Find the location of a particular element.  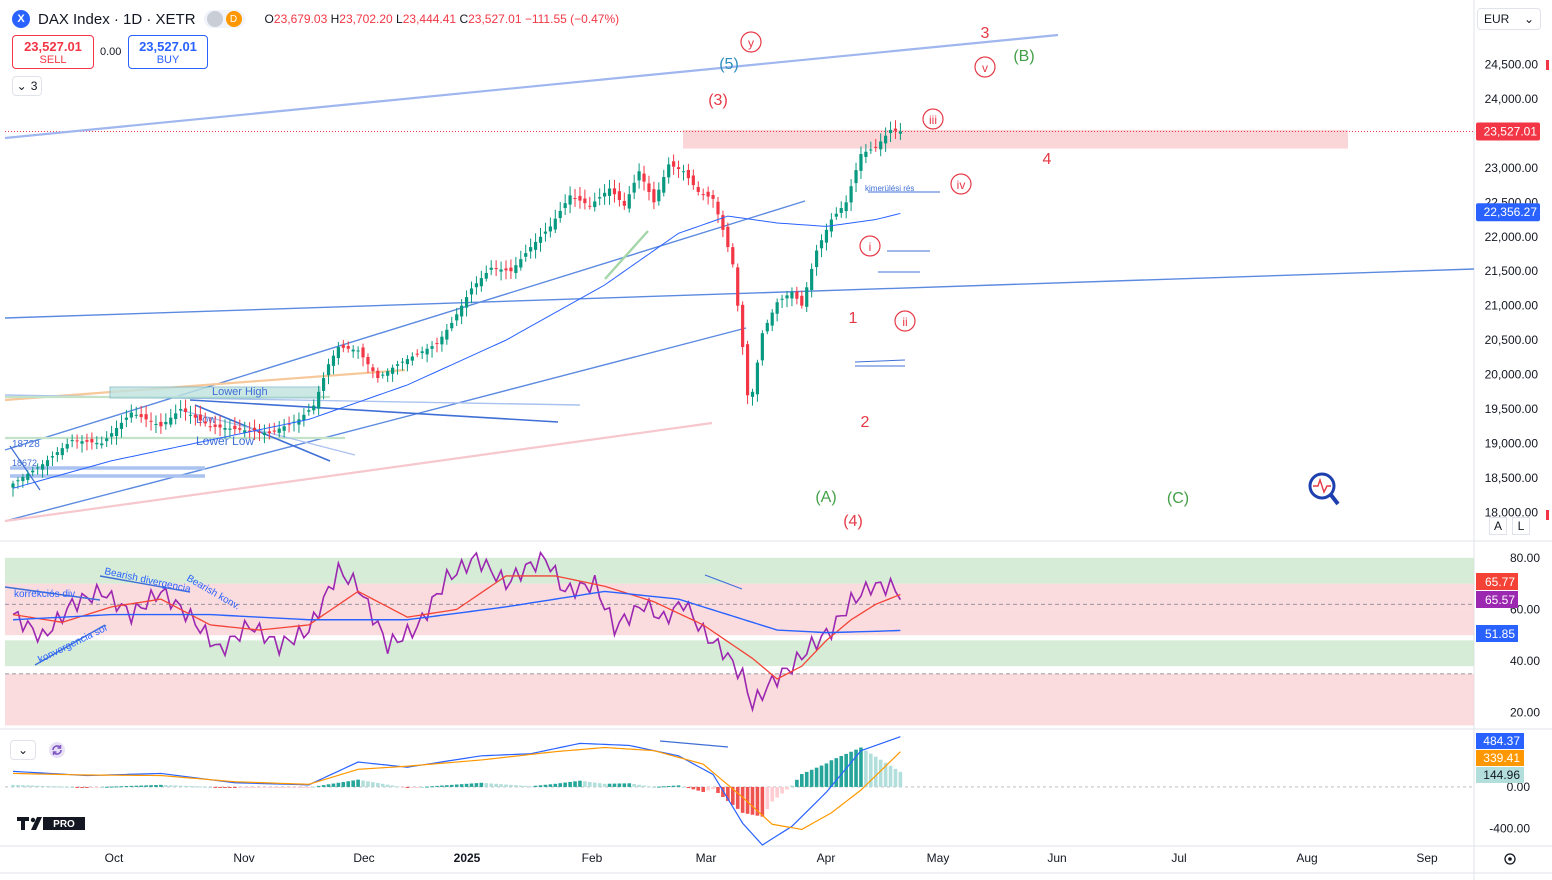

indicators-count: 3 is located at coordinates (34, 86).